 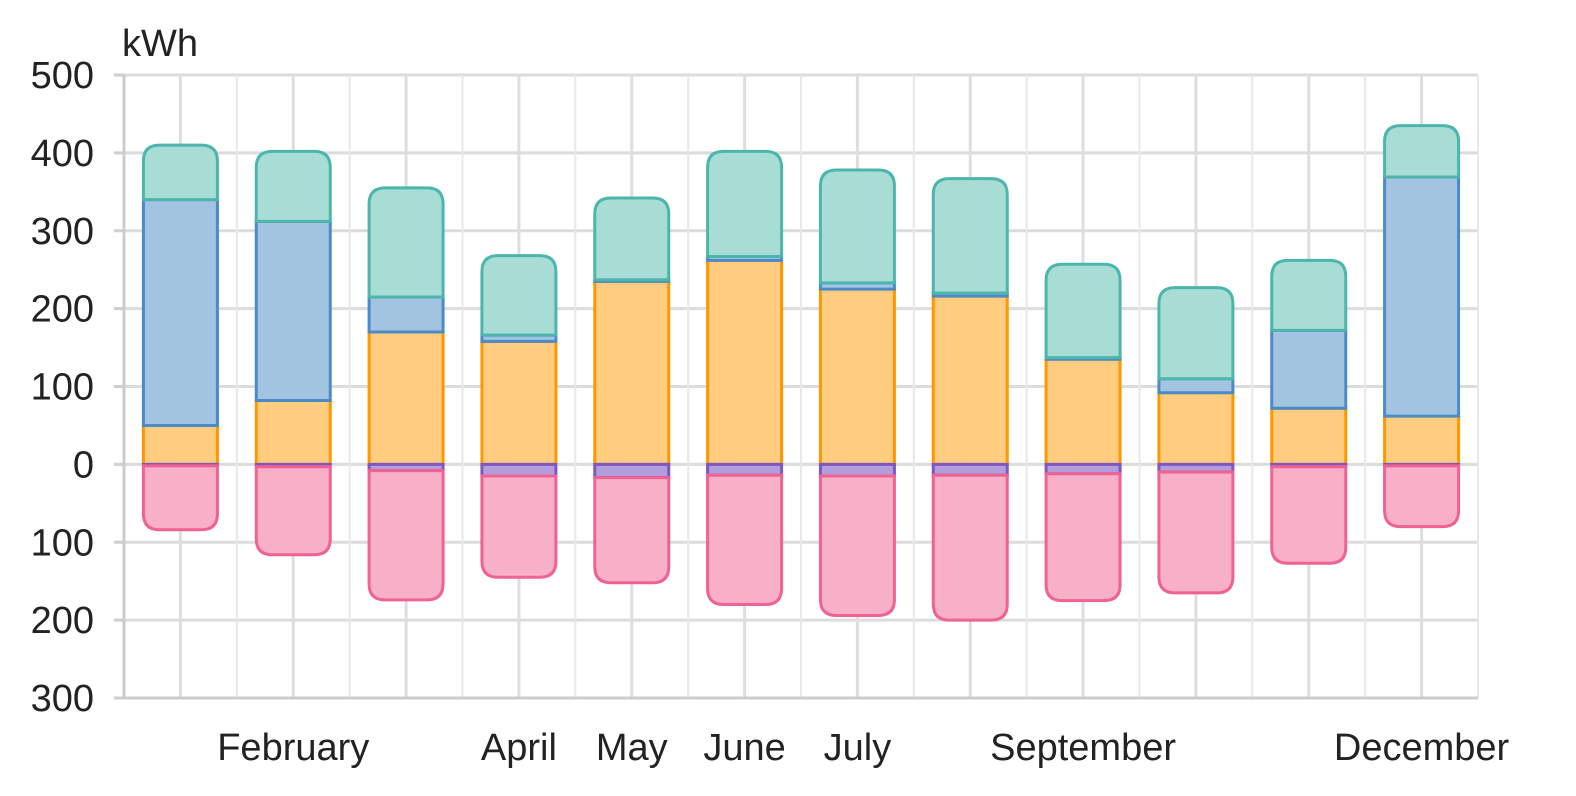 What do you see at coordinates (519, 748) in the screenshot?
I see `x-tick-label: April` at bounding box center [519, 748].